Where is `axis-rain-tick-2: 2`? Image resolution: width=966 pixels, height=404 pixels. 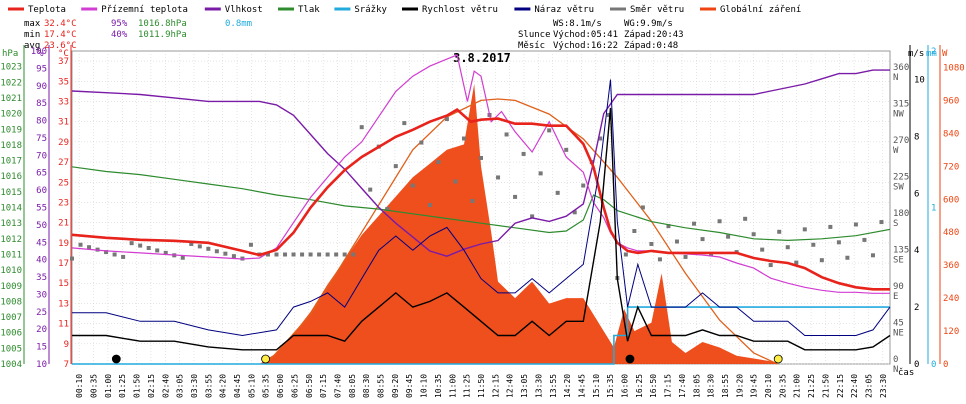
axis-rain-tick-2: 2 is located at coordinates (933, 52).